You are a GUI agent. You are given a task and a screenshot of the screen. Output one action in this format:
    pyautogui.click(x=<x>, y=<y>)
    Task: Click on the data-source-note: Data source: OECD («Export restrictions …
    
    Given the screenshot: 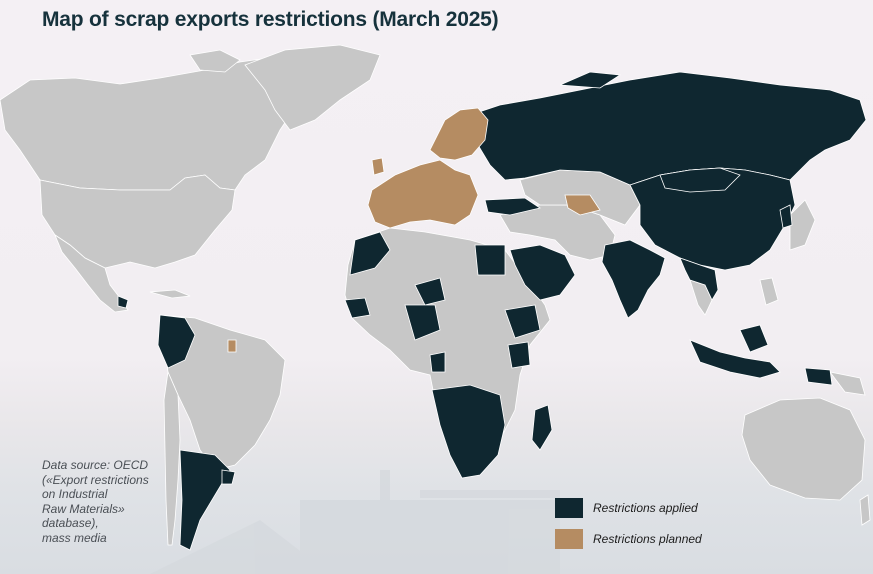 What is the action you would take?
    pyautogui.click(x=117, y=501)
    